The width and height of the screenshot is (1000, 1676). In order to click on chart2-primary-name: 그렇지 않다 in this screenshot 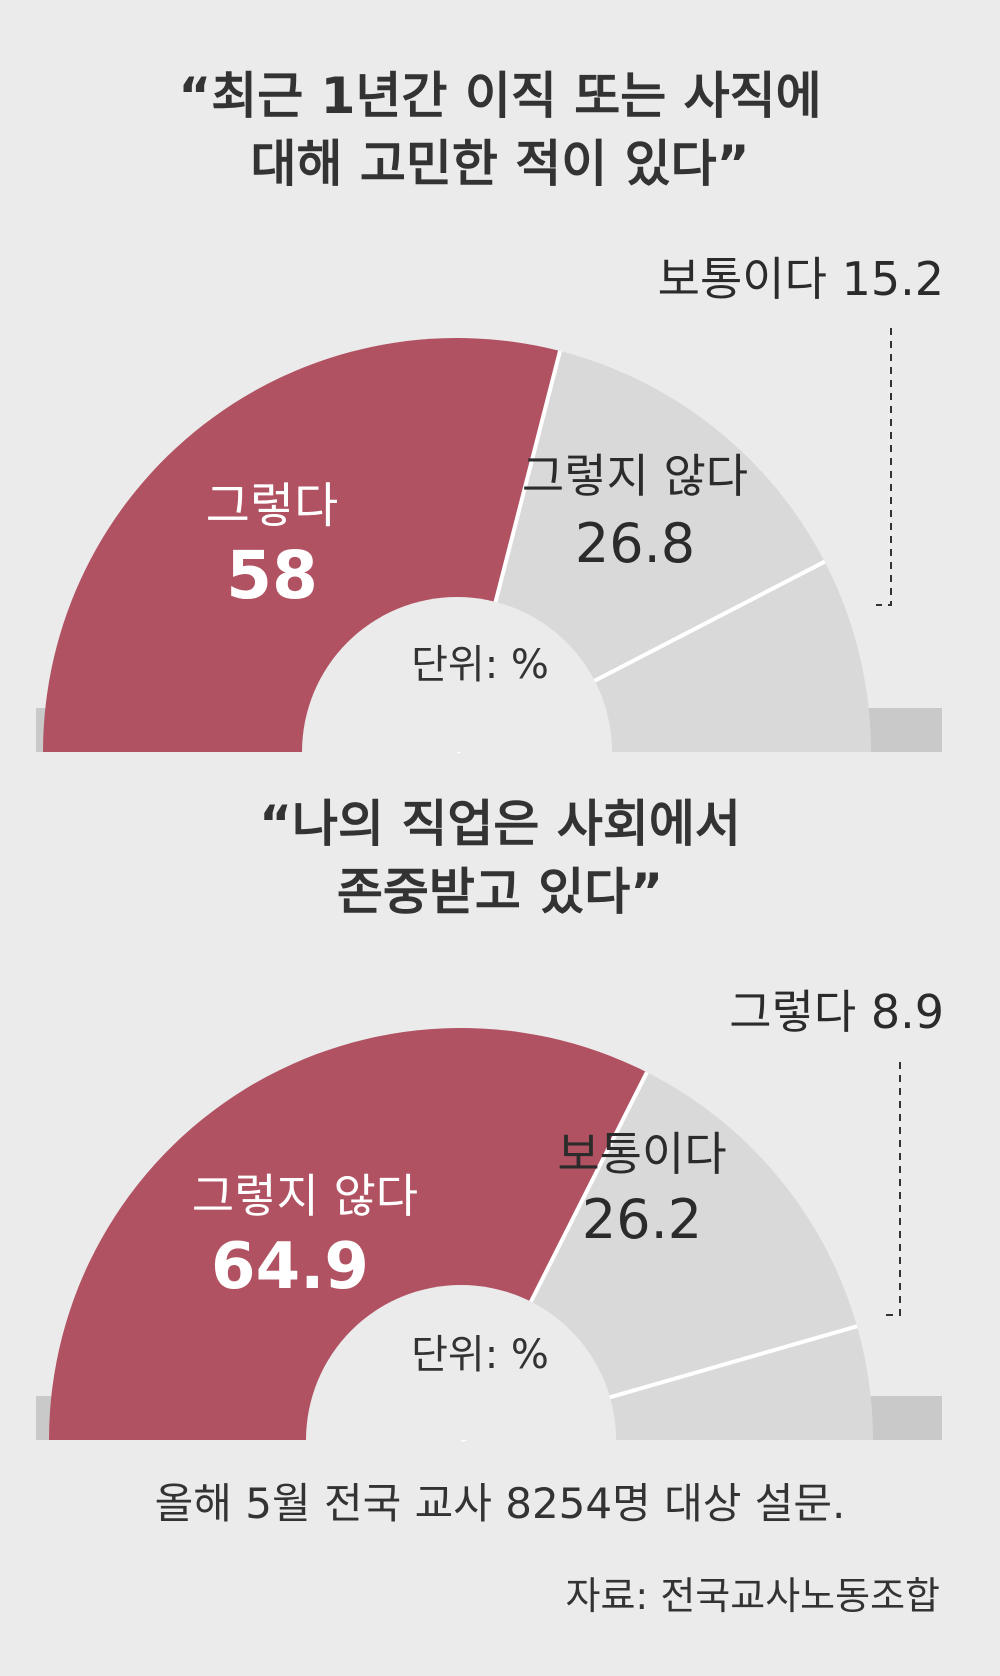, I will do `click(305, 1196)`.